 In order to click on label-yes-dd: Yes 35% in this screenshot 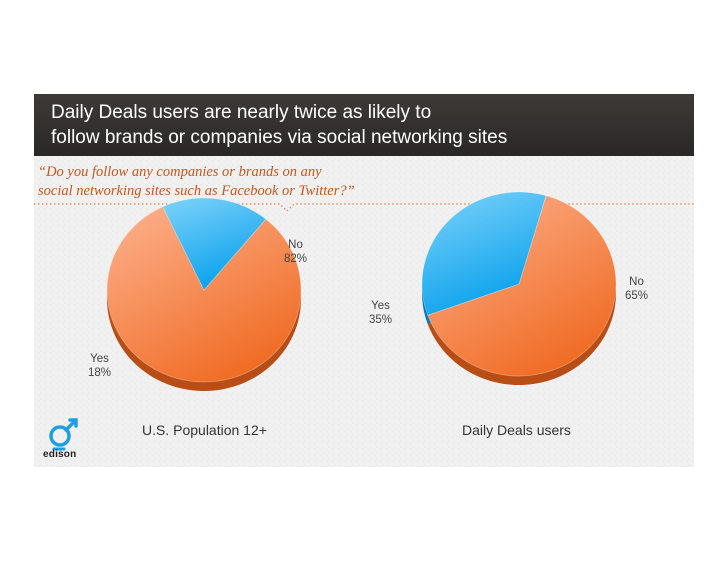, I will do `click(380, 313)`.